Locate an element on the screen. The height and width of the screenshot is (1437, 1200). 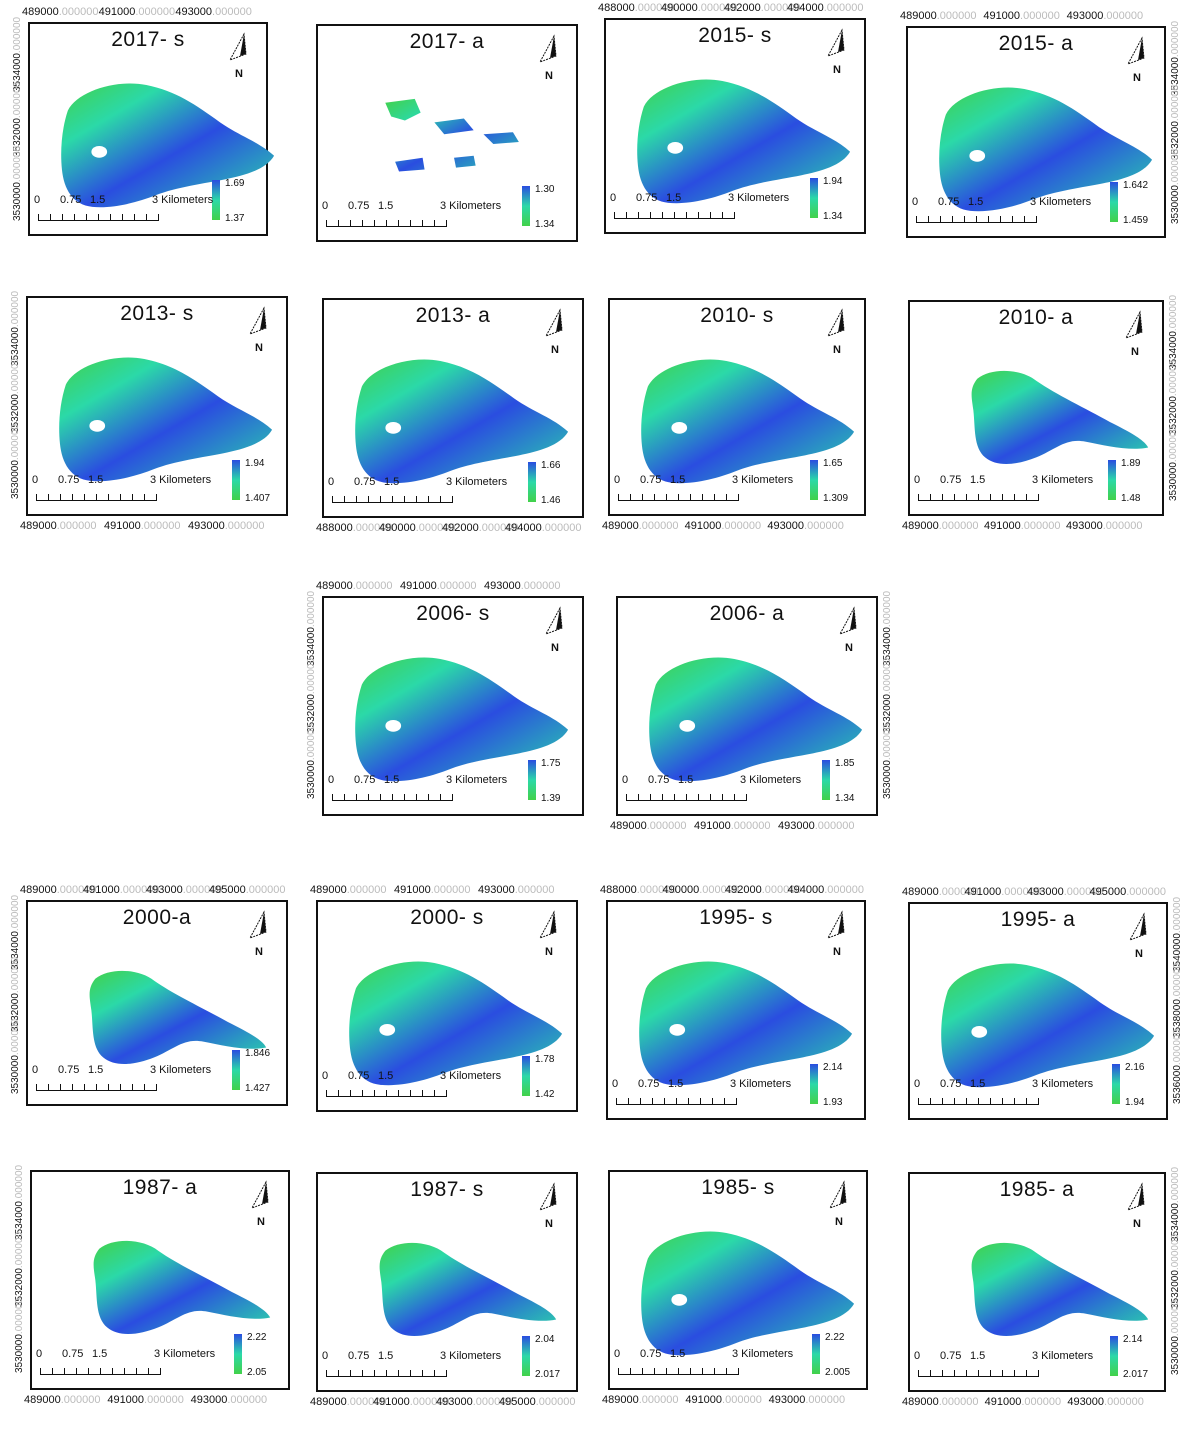
legend-low-value: 1.34 is located at coordinates (833, 216).